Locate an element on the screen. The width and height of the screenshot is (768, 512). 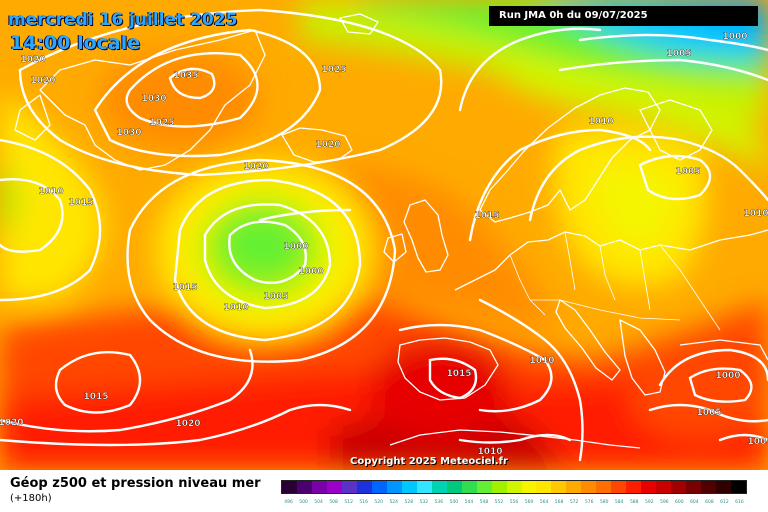
forecast-time: 14:00 locale is located at coordinates (75, 43).